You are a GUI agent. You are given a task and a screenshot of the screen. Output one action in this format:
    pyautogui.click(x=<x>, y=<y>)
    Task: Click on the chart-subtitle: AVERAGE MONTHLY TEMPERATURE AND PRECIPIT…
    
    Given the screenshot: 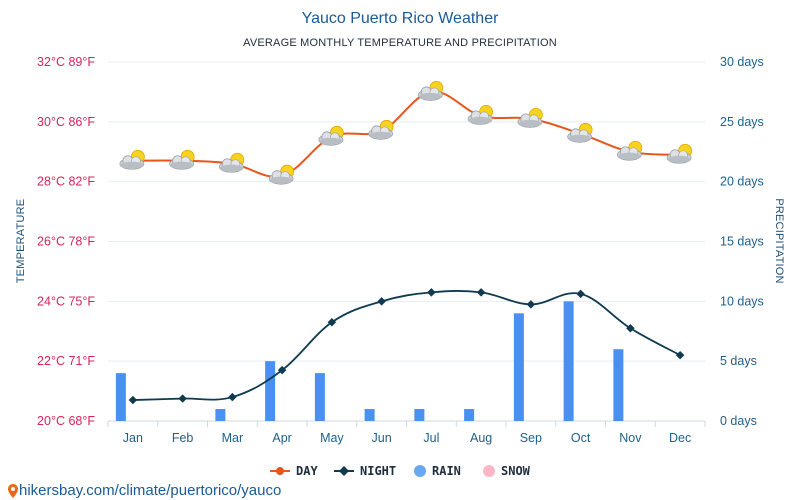 What is the action you would take?
    pyautogui.click(x=400, y=43)
    